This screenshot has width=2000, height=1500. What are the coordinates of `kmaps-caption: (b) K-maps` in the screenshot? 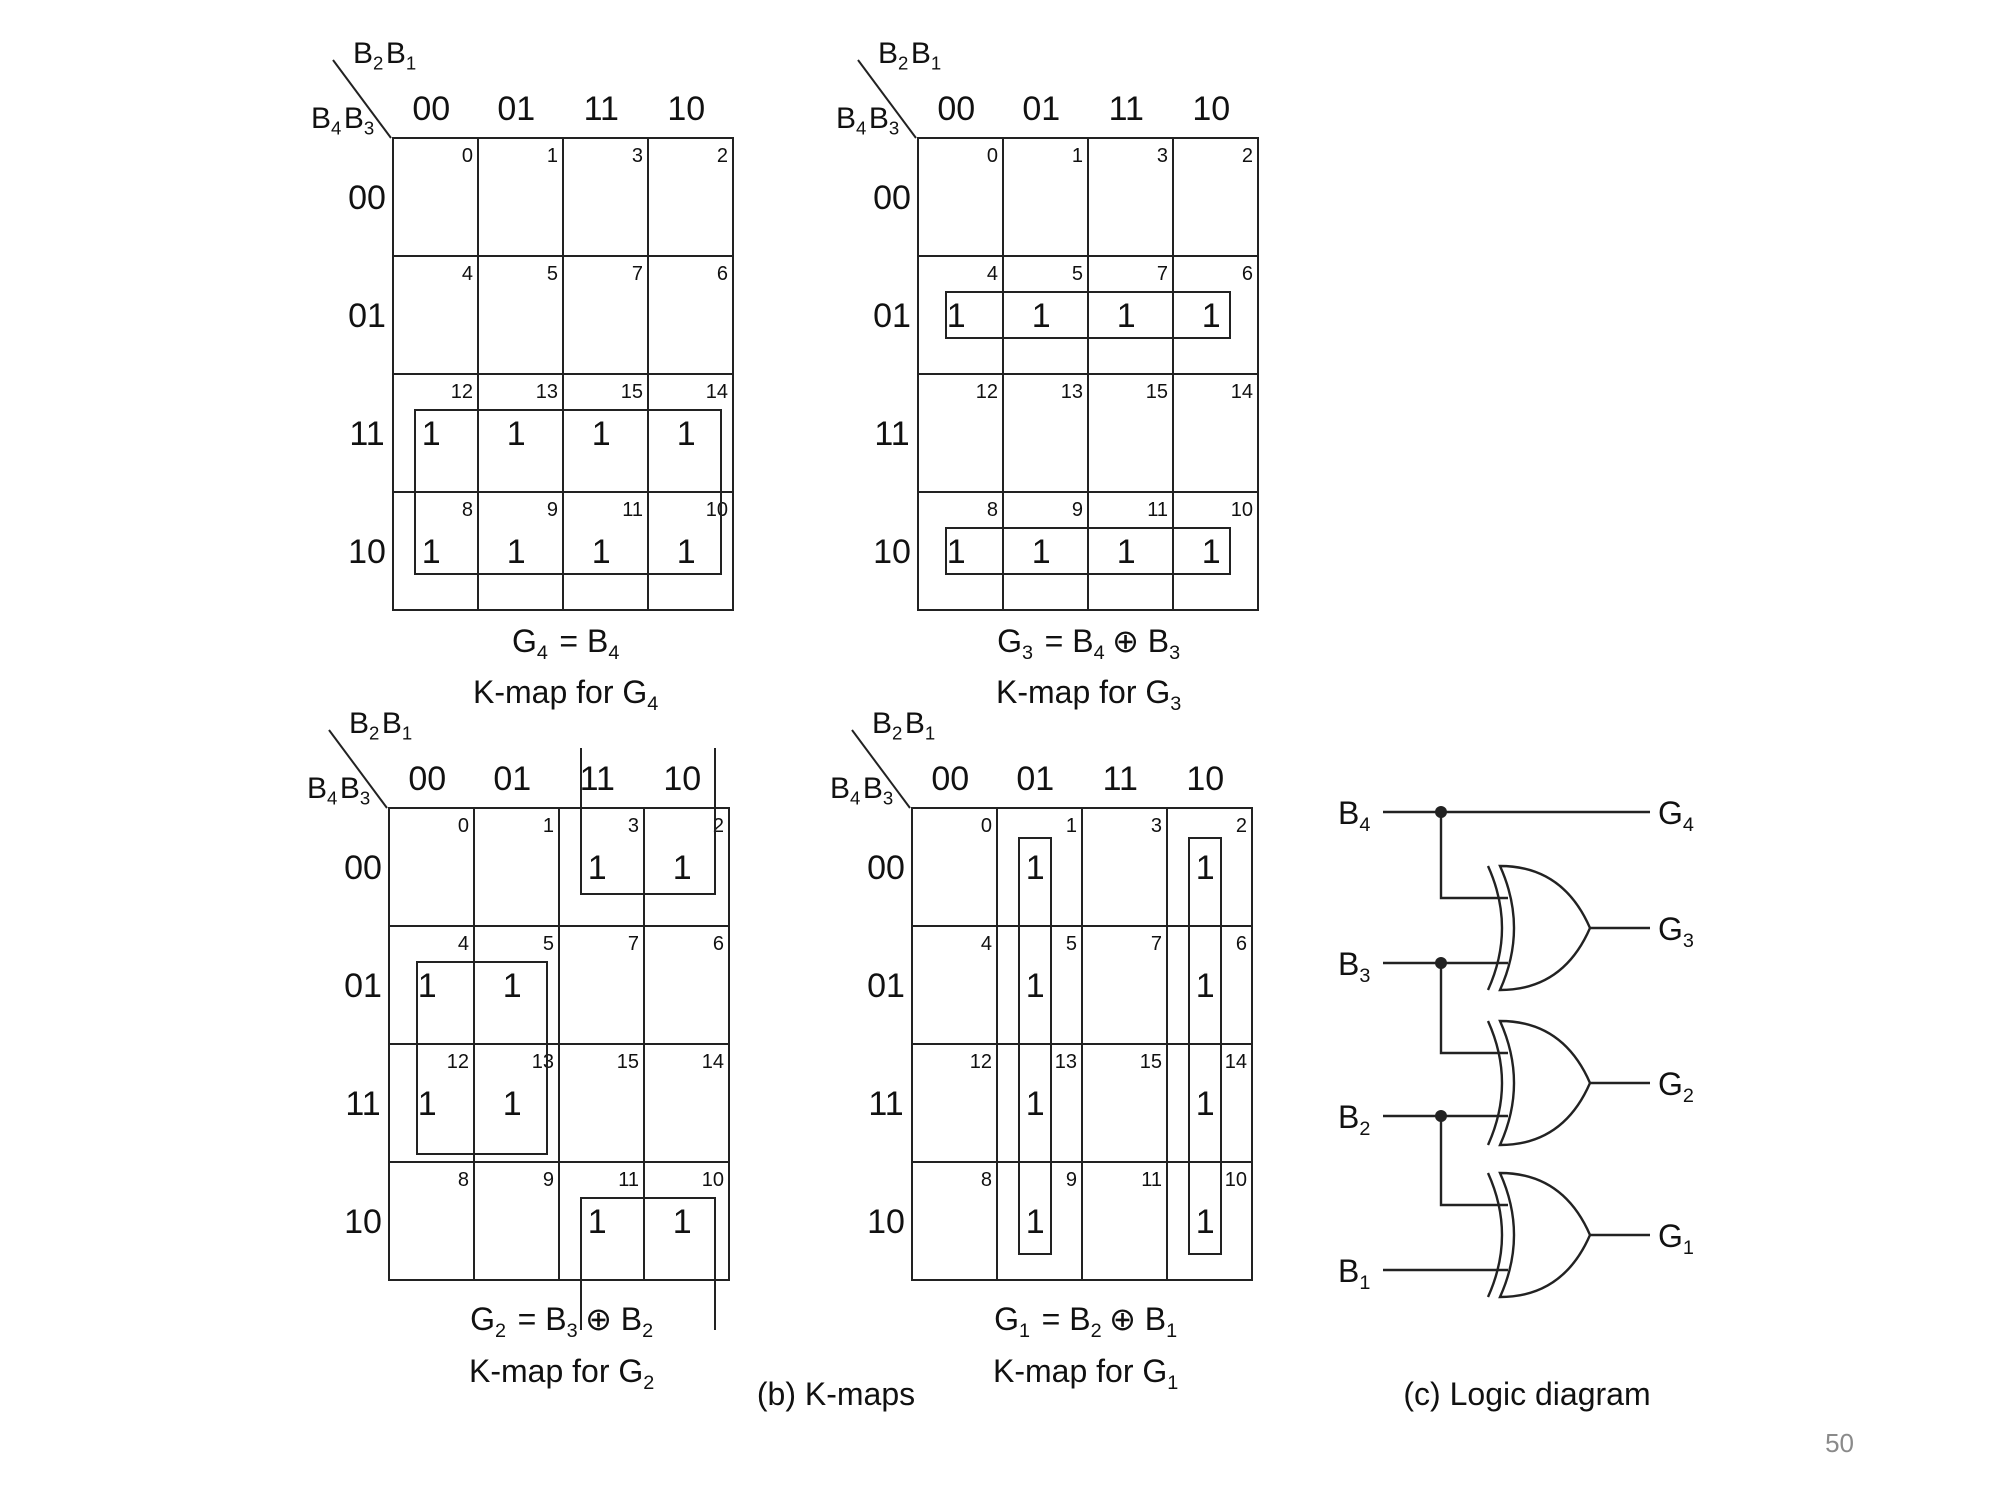 It's located at (836, 1394).